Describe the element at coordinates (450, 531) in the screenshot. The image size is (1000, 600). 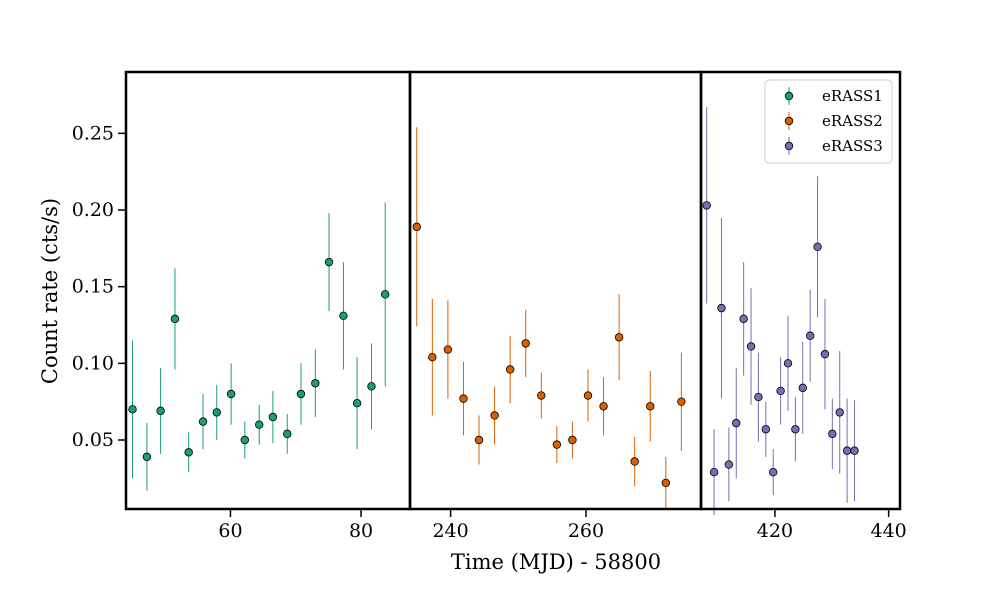
I see `x-tick-label: 240` at that location.